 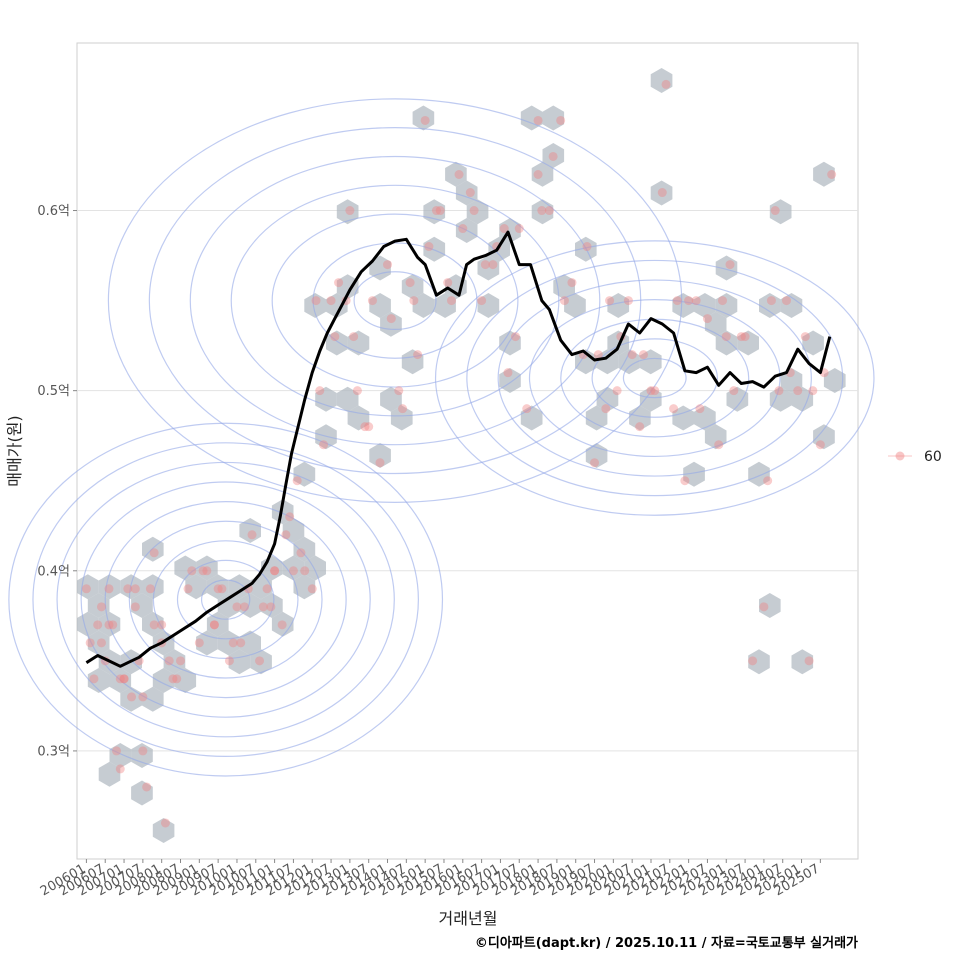 What do you see at coordinates (14, 450) in the screenshot?
I see `y-axis-title: 매매가(원)` at bounding box center [14, 450].